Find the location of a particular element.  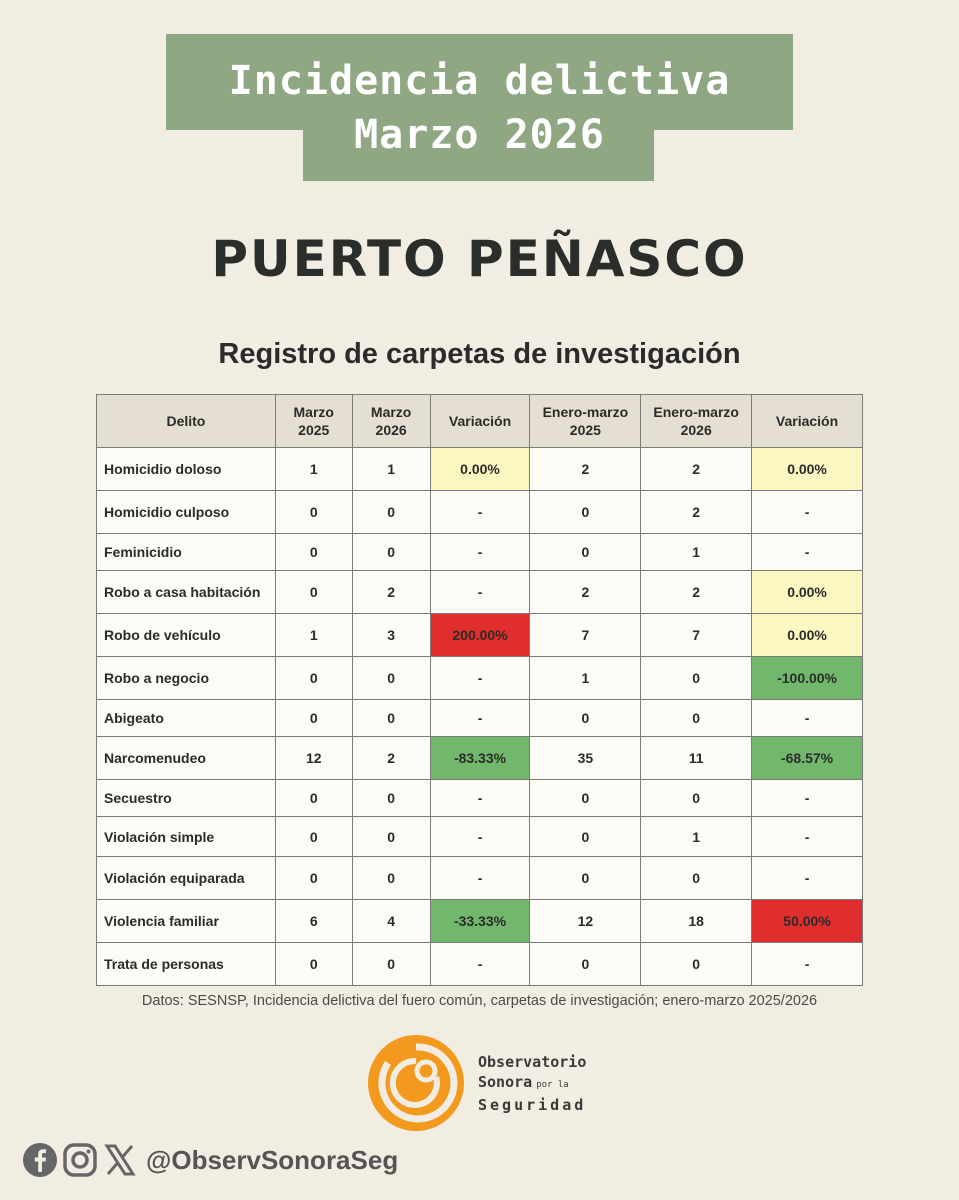

cell-variacion-marzo: -33.33% is located at coordinates (480, 921).